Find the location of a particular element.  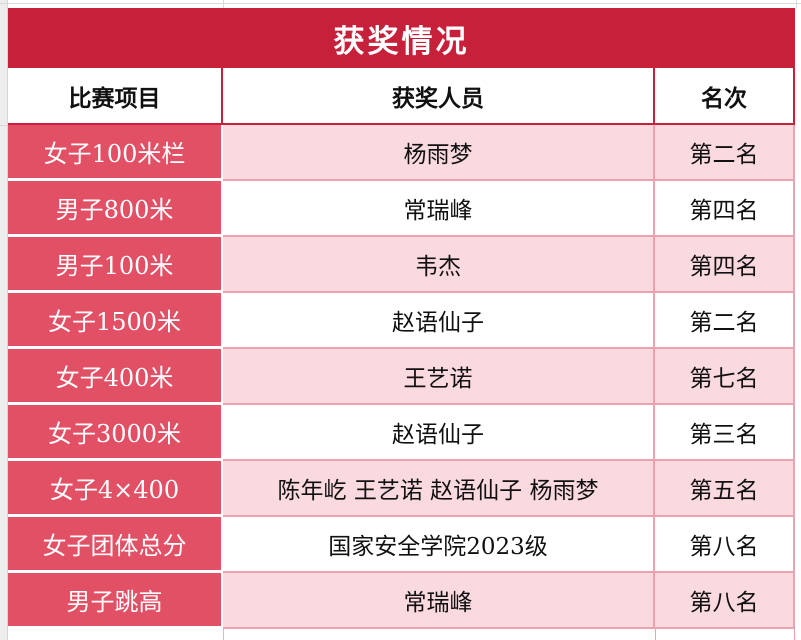

partial-next-row is located at coordinates (401, 634).